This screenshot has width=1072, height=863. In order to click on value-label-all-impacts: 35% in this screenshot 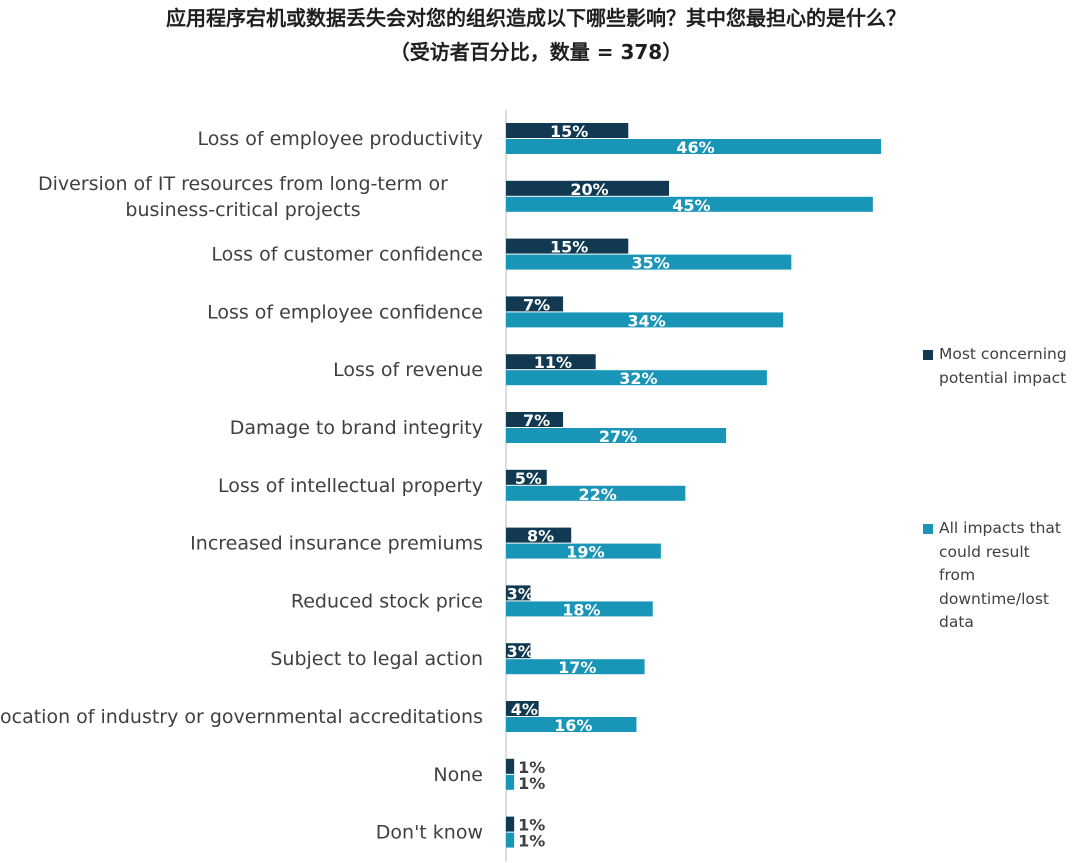, I will do `click(651, 263)`.